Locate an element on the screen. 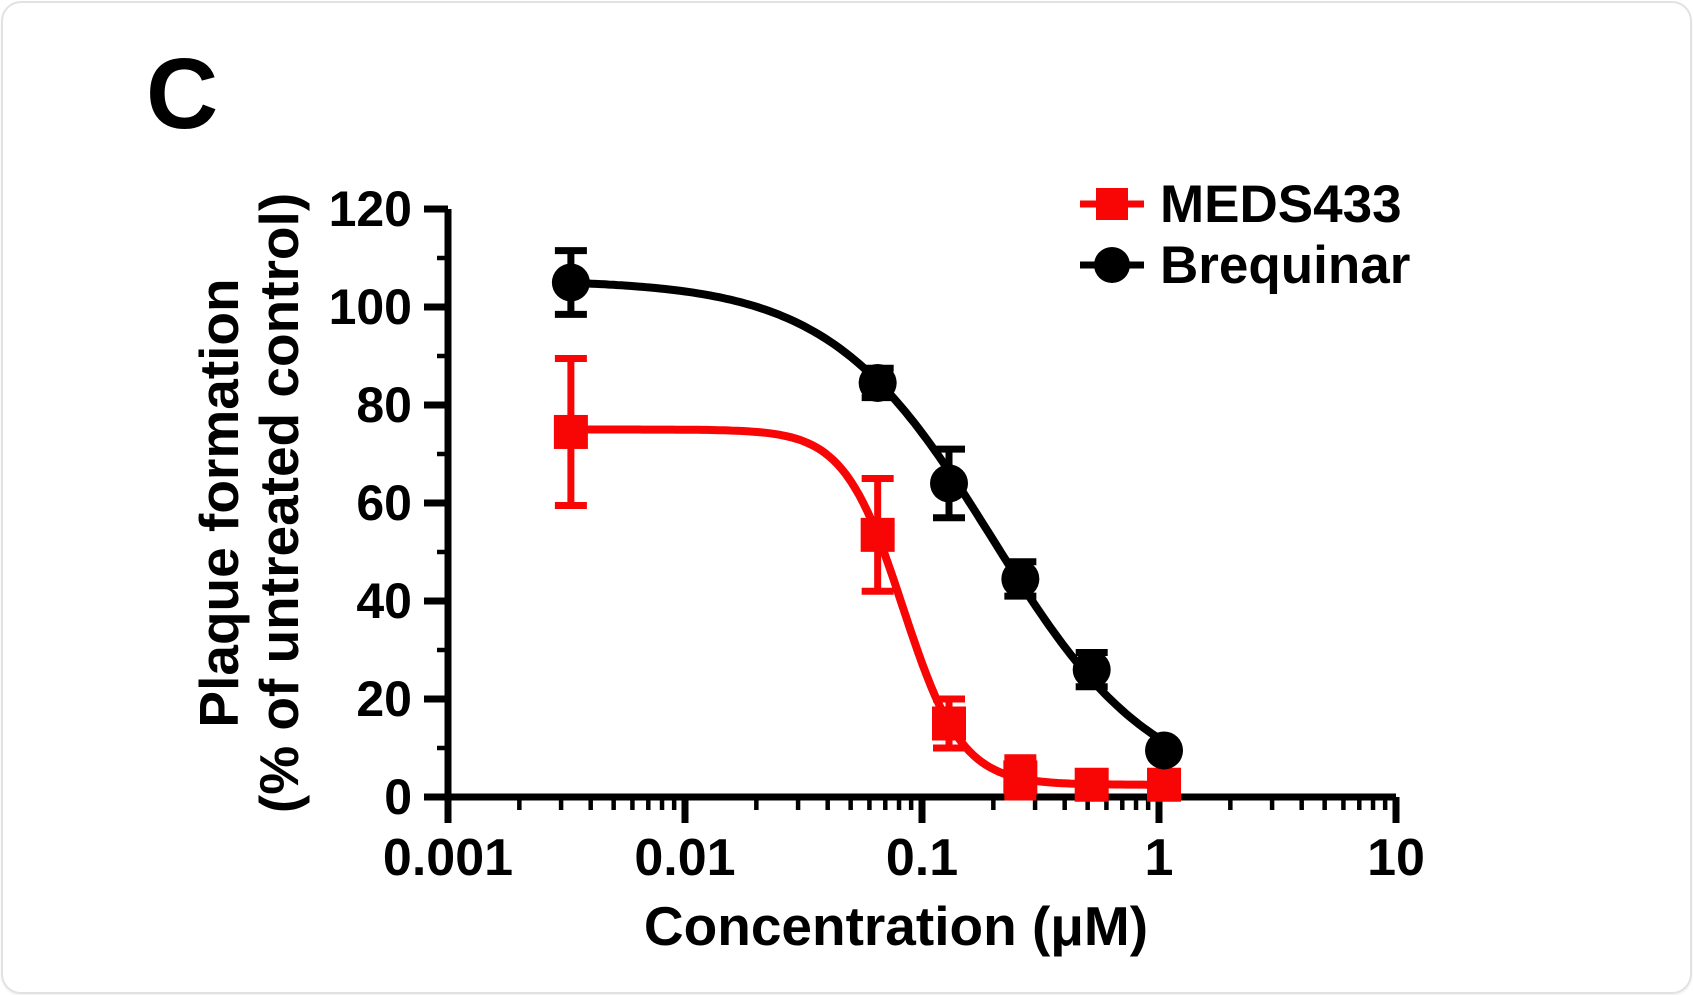 The image size is (1693, 995). y-axis-title-line2: (% of untreated control) is located at coordinates (279, 503).